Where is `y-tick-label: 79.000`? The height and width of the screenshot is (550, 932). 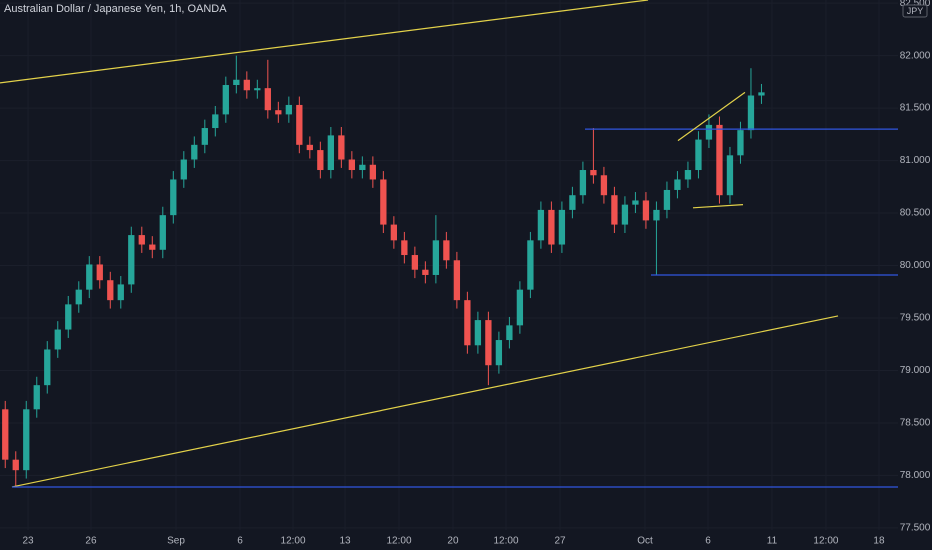 y-tick-label: 79.000 is located at coordinates (915, 370).